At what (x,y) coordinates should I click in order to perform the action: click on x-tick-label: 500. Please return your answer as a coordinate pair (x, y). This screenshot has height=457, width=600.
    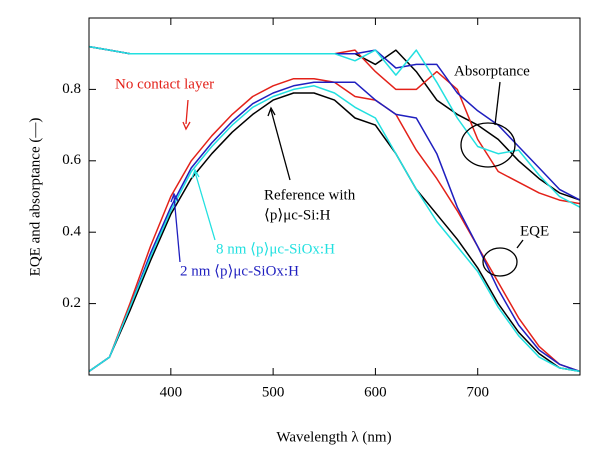
    Looking at the image, I should click on (273, 392).